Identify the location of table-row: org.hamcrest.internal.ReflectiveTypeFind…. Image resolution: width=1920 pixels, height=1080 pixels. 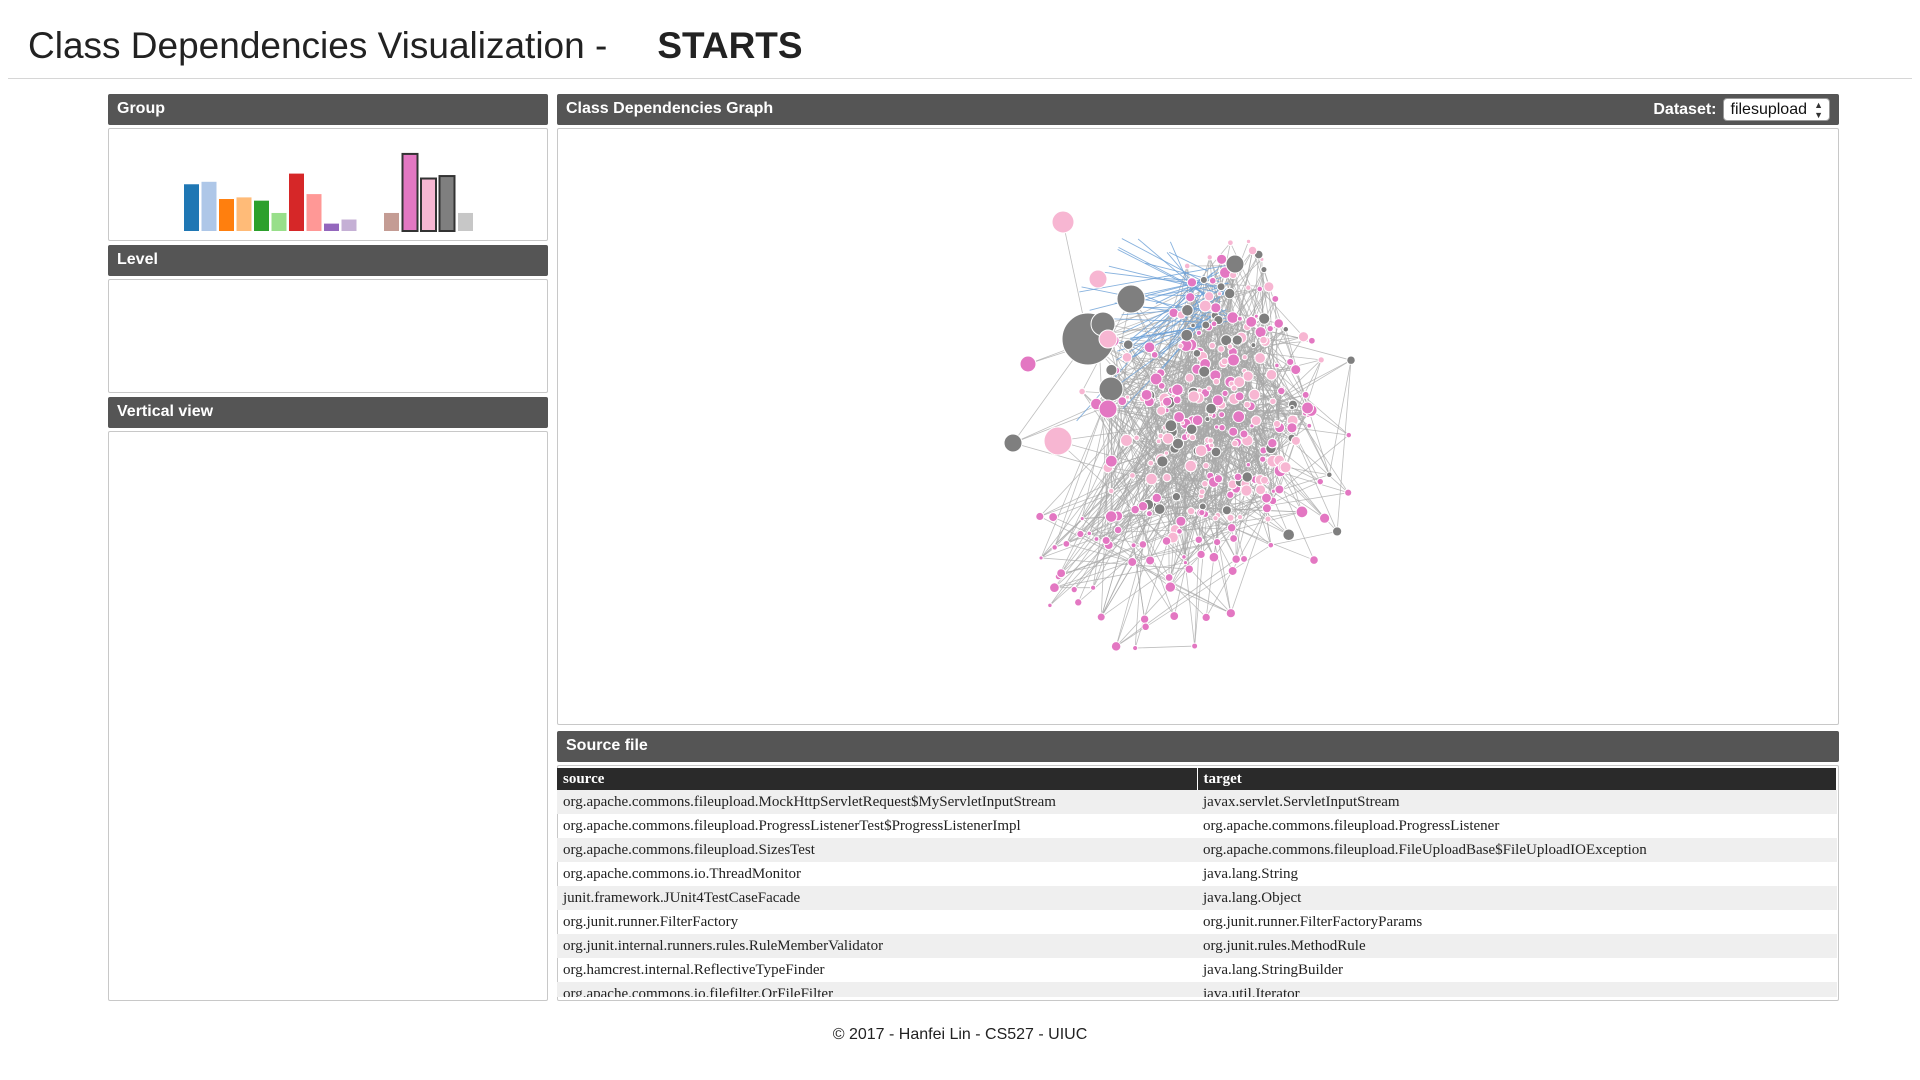
(1197, 970).